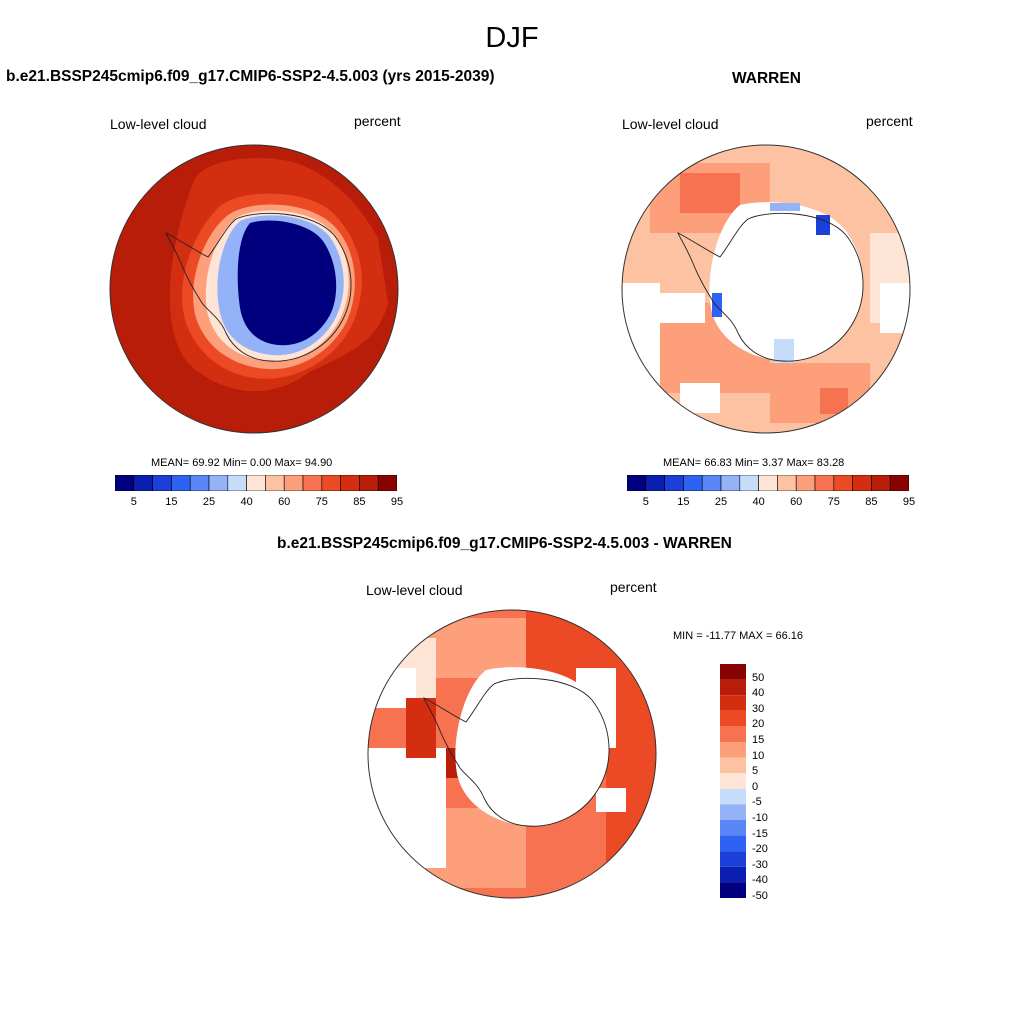  I want to click on panel2-stats: MEAN= 66.83 Min= 3.37 Max= 83.28, so click(754, 463).